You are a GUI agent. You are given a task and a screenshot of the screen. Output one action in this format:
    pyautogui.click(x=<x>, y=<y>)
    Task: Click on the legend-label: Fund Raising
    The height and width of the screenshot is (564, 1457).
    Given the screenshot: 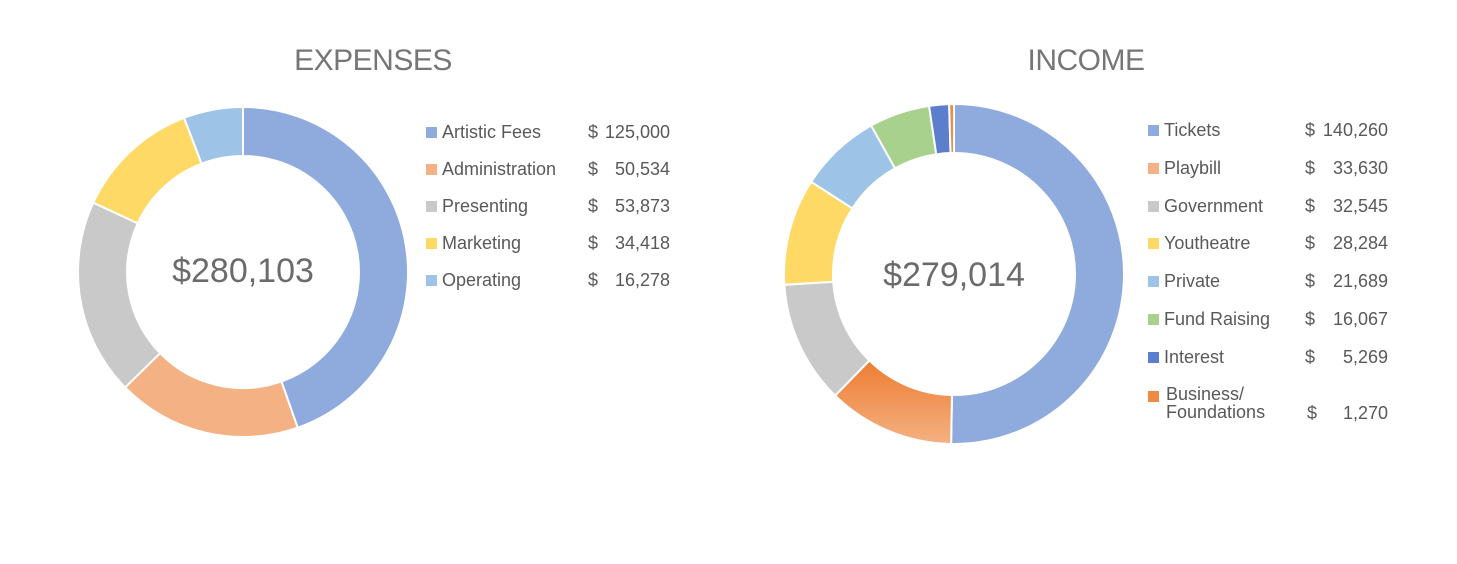 What is the action you would take?
    pyautogui.click(x=1217, y=319)
    